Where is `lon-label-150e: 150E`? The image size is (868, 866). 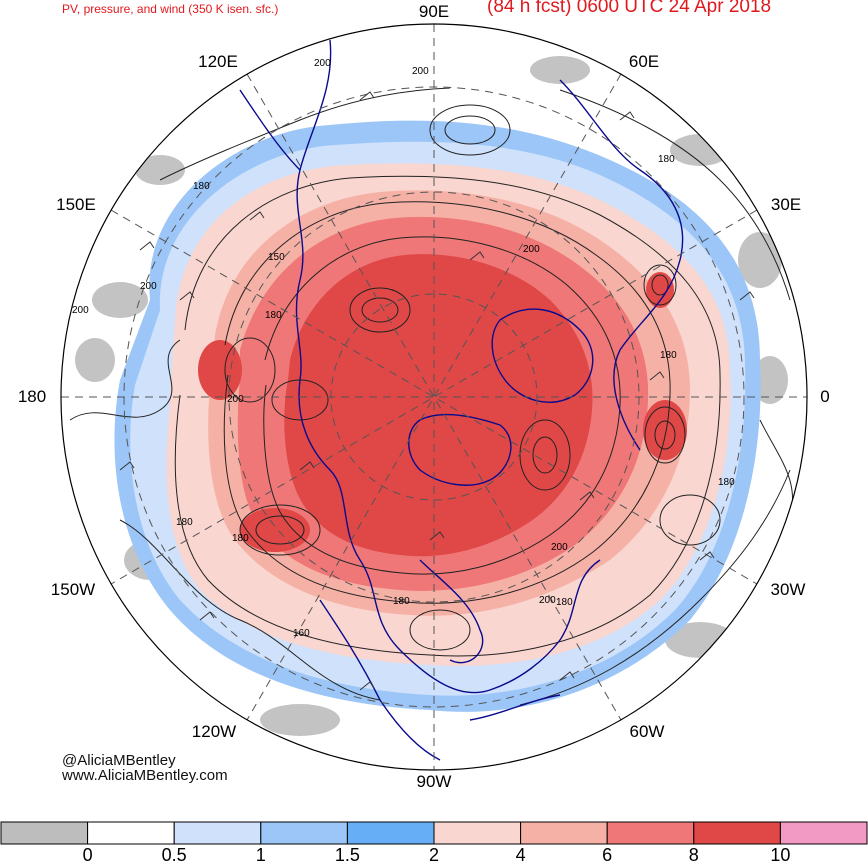
lon-label-150e: 150E is located at coordinates (76, 204).